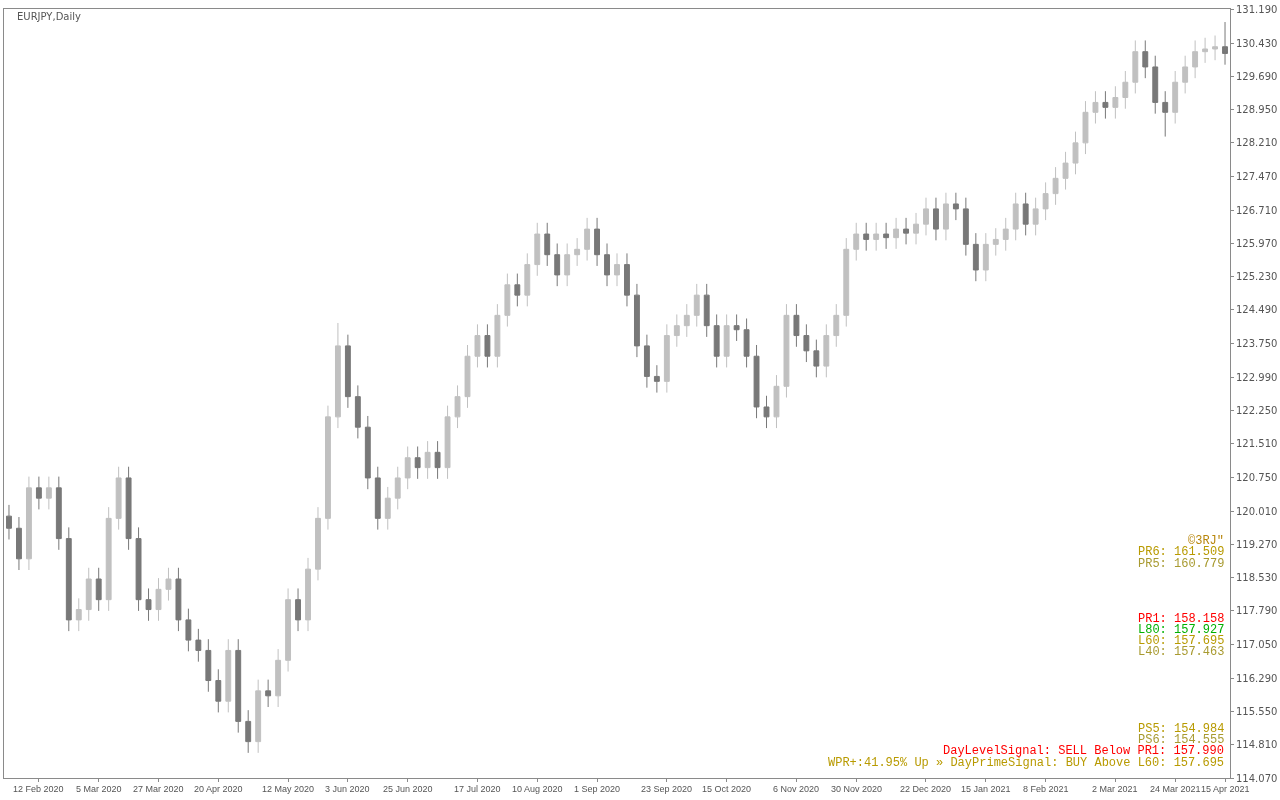 The height and width of the screenshot is (800, 1280). What do you see at coordinates (1257, 678) in the screenshot?
I see `y-tick-label: 116.290` at bounding box center [1257, 678].